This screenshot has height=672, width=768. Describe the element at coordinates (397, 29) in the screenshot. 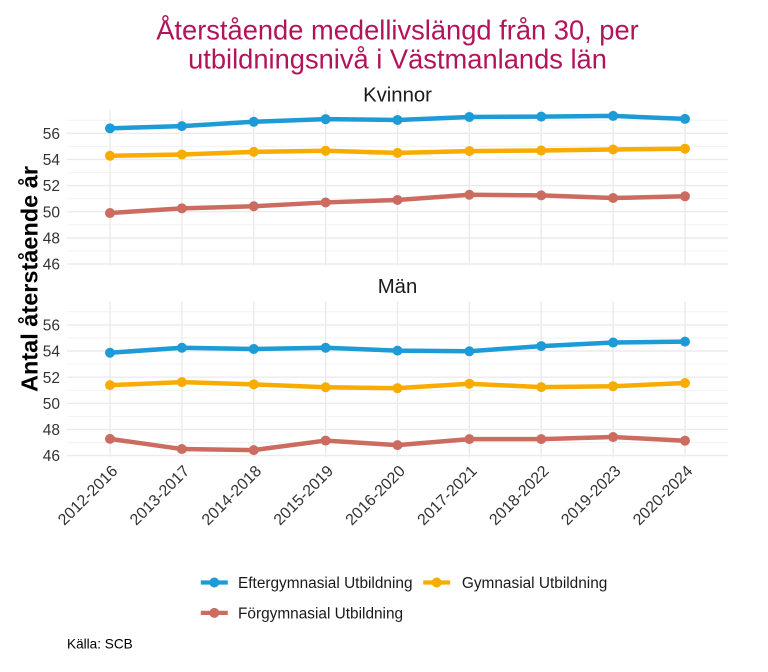

I see `svg-text:Återstående medellivslängd frå: Återstående medellivslängd från 30, per` at that location.